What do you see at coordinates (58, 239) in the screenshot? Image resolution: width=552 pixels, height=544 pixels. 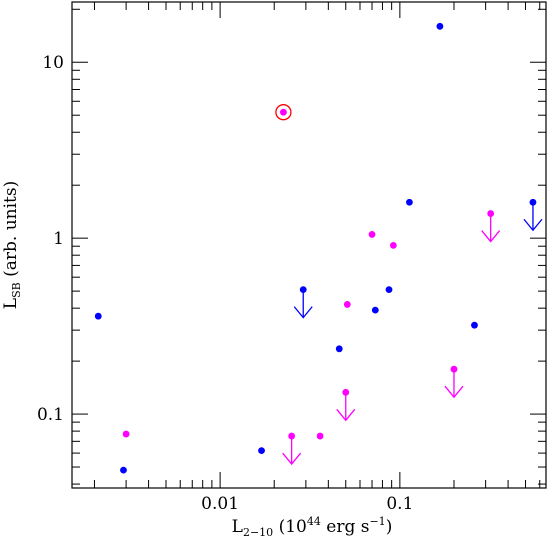 I see `y-tick-label: 1` at bounding box center [58, 239].